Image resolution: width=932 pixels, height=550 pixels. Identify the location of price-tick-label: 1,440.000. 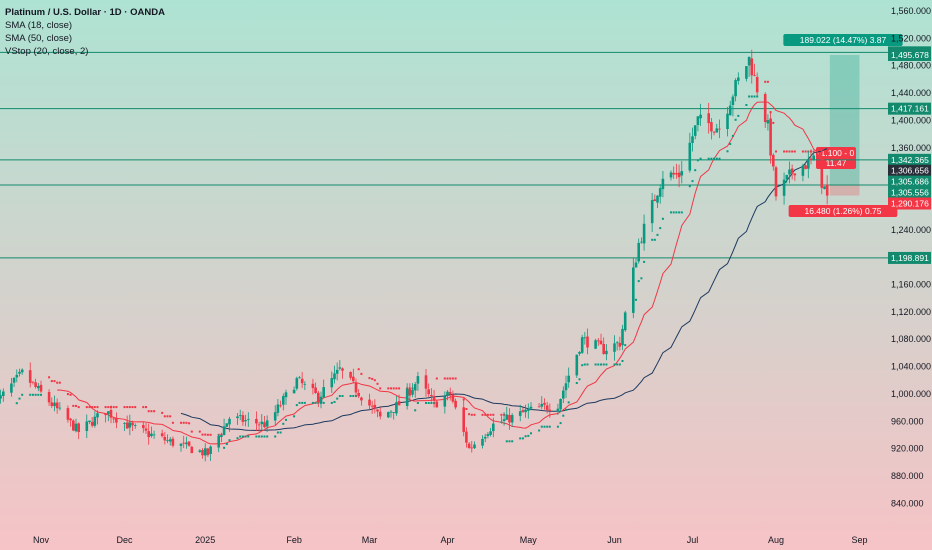
(911, 93).